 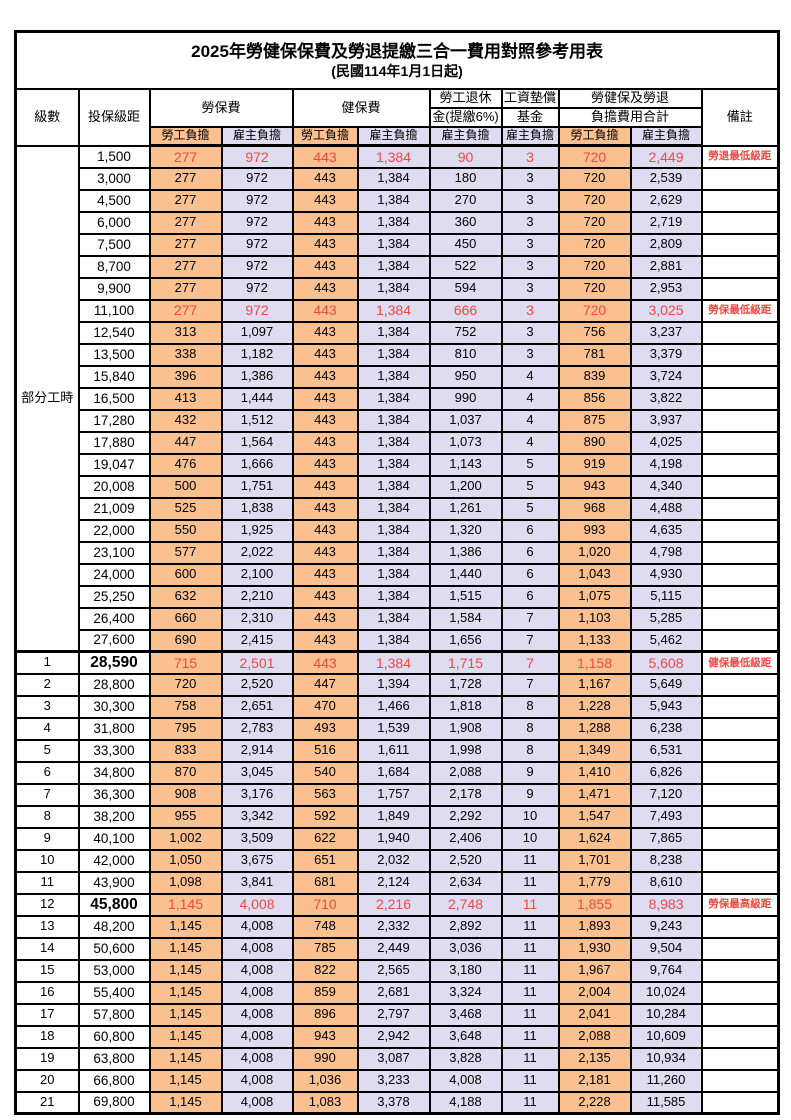 What do you see at coordinates (594, 596) in the screenshot?
I see `value-cell: 1,075` at bounding box center [594, 596].